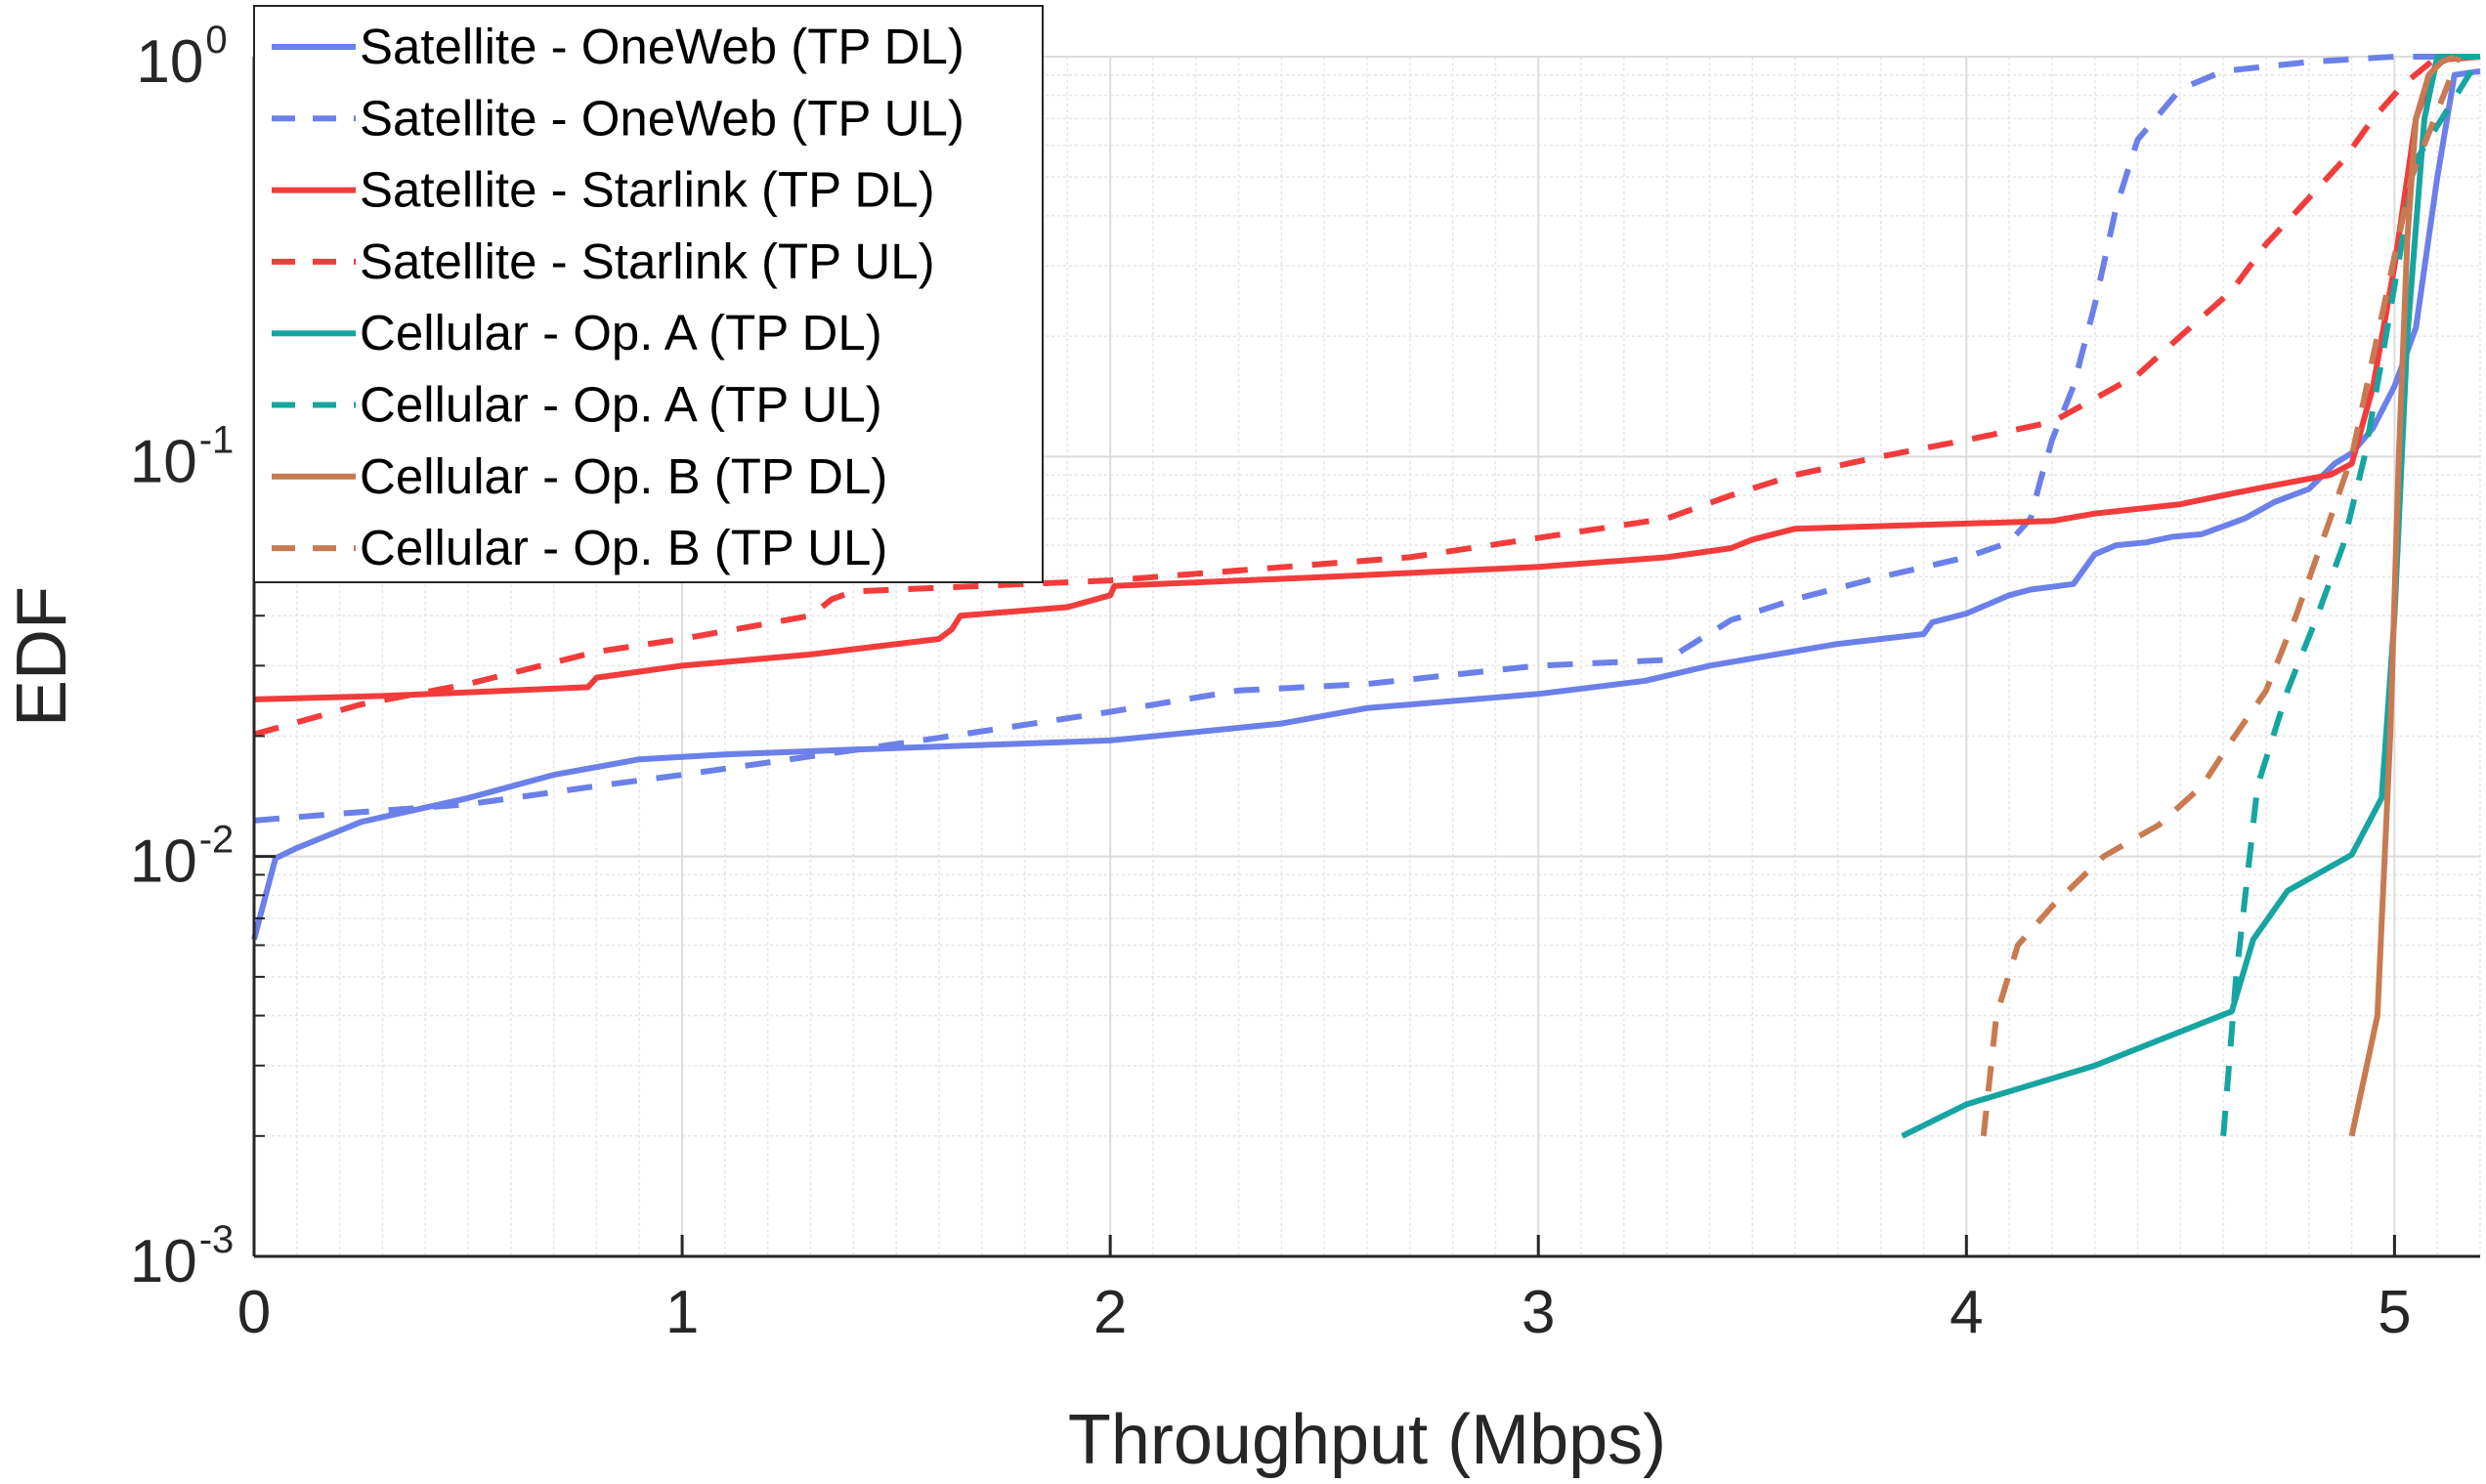  Describe the element at coordinates (254, 1312) in the screenshot. I see `x-tick-label: 0` at that location.